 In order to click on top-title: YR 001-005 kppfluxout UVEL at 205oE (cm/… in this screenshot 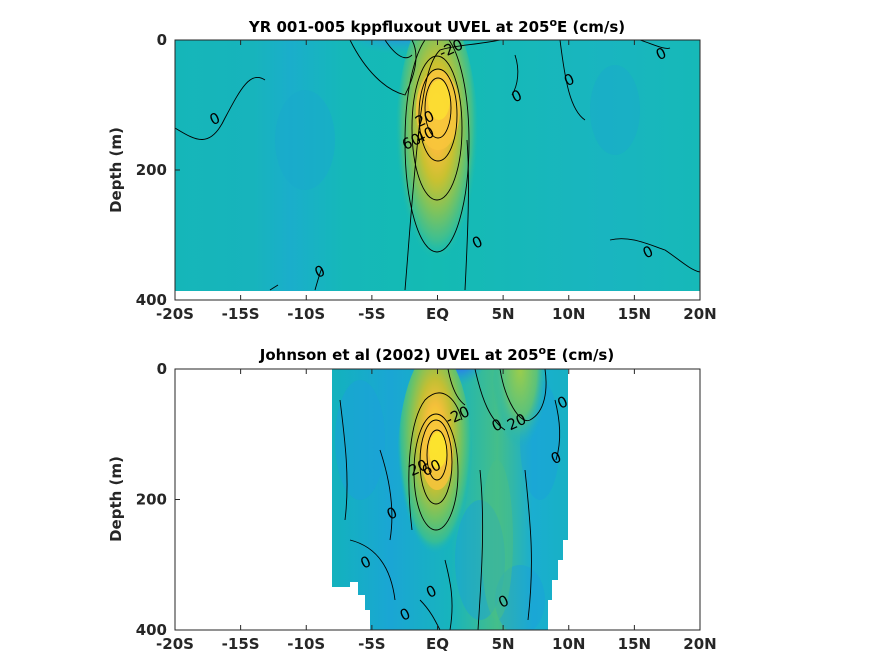, I will do `click(436, 26)`.